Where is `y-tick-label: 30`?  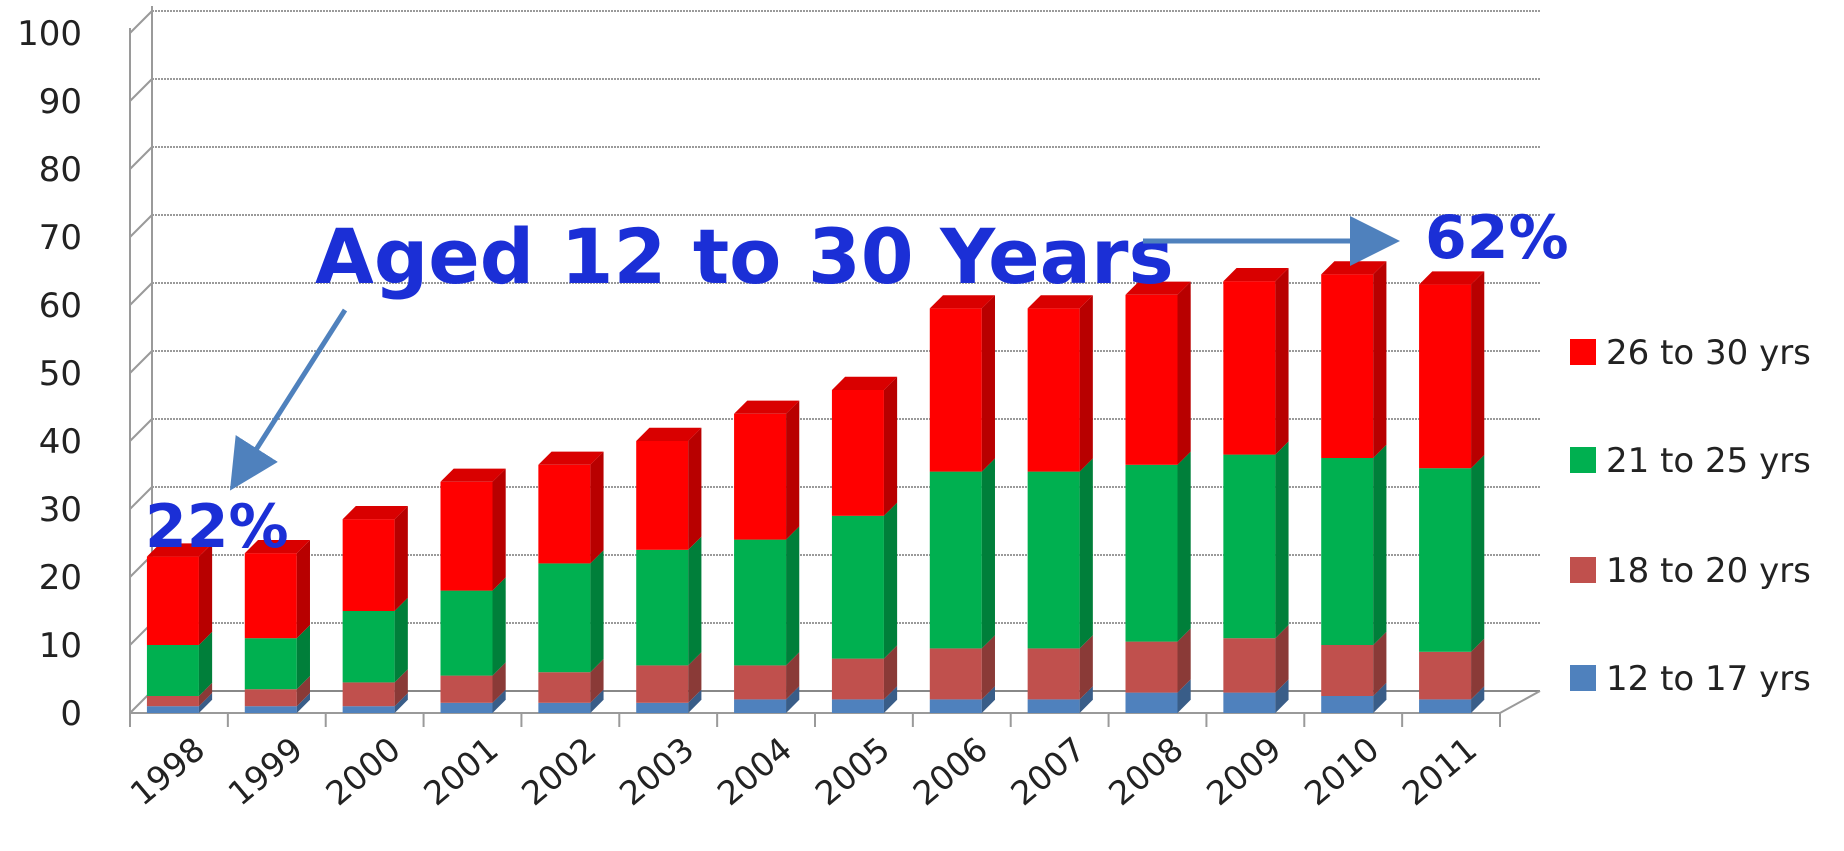 y-tick-label: 30 is located at coordinates (60, 510).